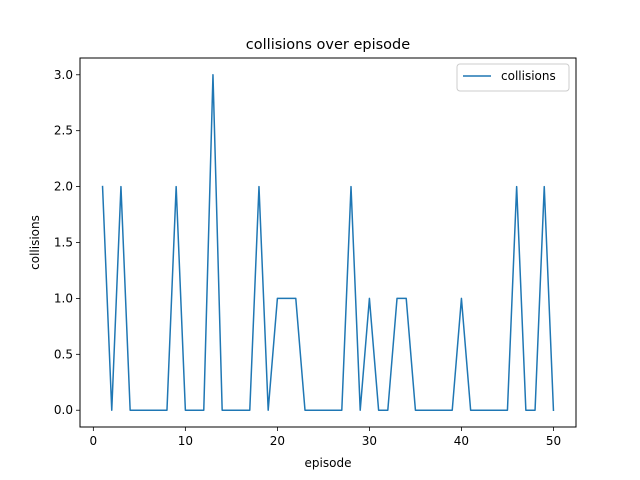 This screenshot has height=480, width=640. Describe the element at coordinates (369, 441) in the screenshot. I see `x-tick-label: 30` at that location.